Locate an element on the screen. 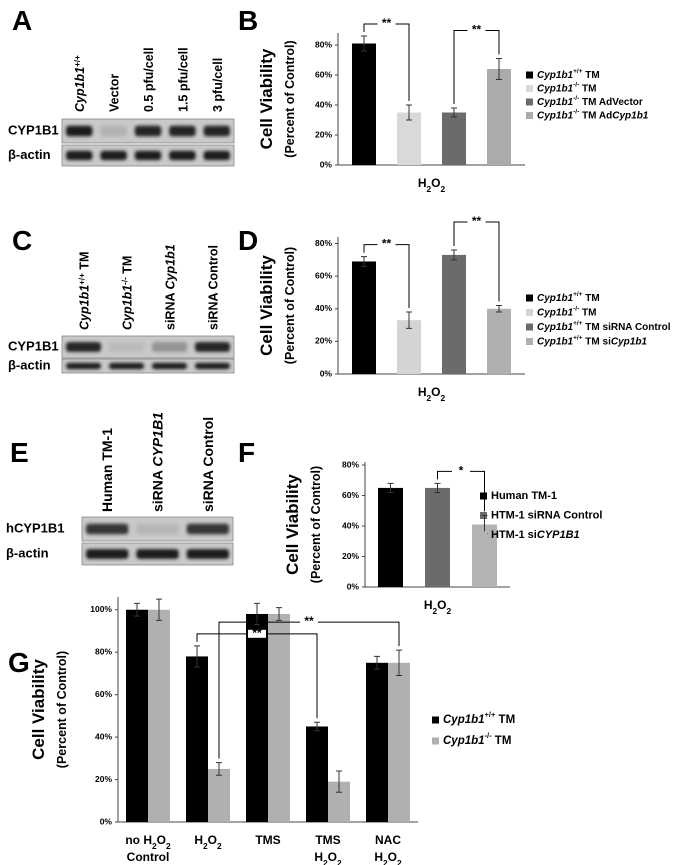 The image size is (684, 865). legend-label: HTM-1 siCYP1B1 is located at coordinates (535, 535).